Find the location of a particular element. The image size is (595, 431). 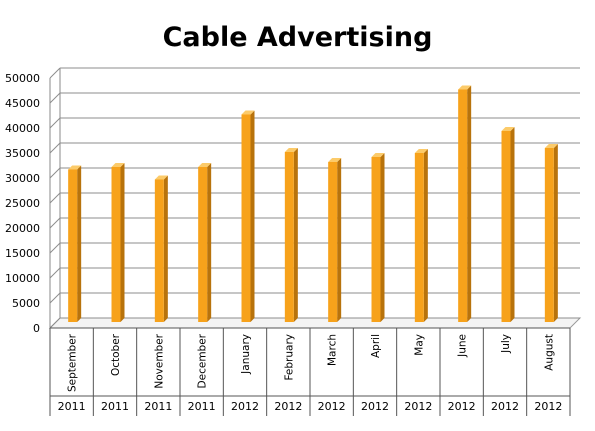

x-tick-label-month: December is located at coordinates (203, 360).